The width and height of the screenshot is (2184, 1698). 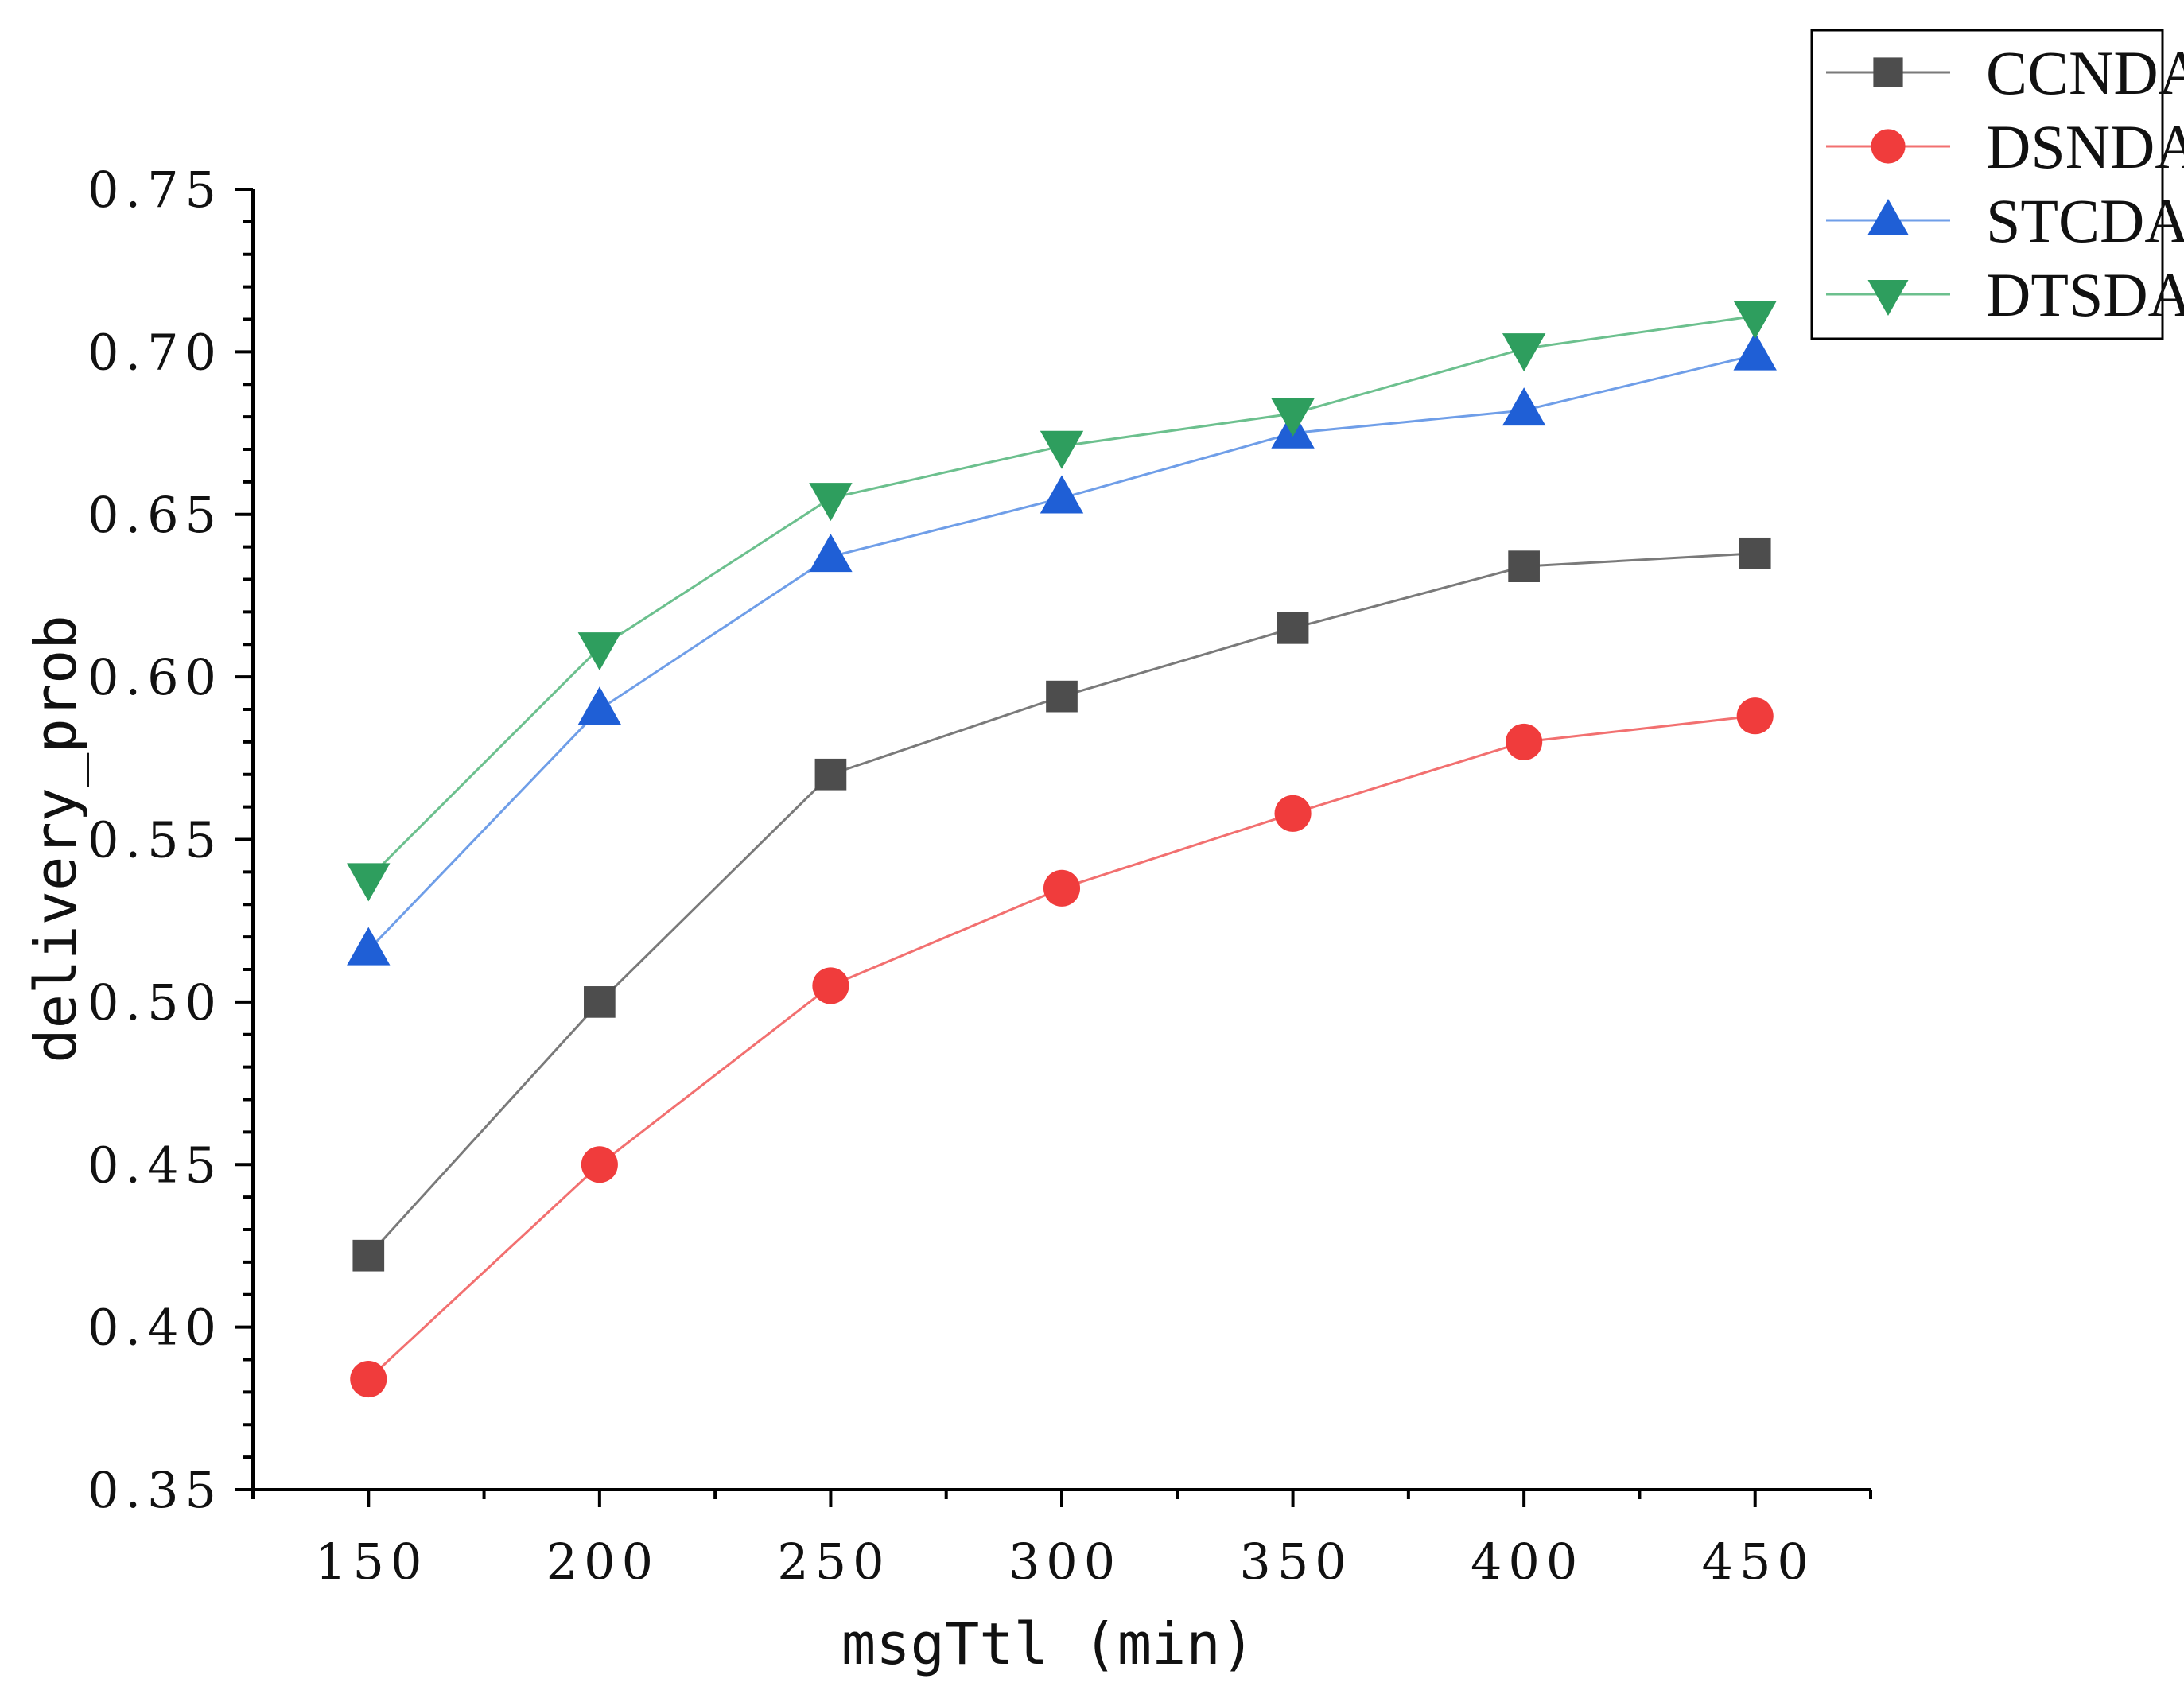 I want to click on x-tick-label: 250, so click(x=833, y=1562).